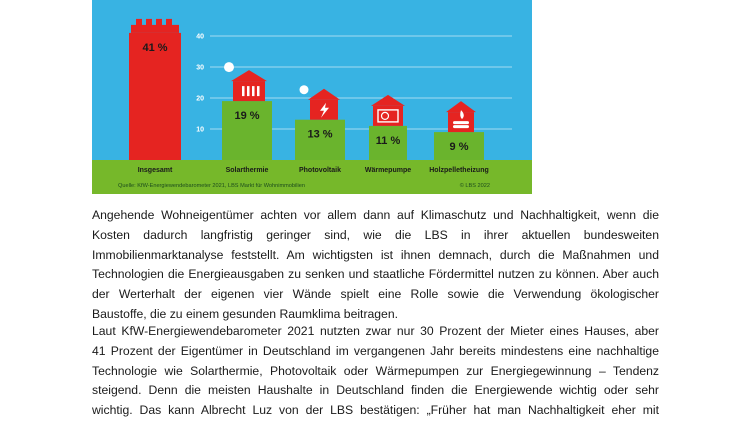  I want to click on bars, so click(306, 96).